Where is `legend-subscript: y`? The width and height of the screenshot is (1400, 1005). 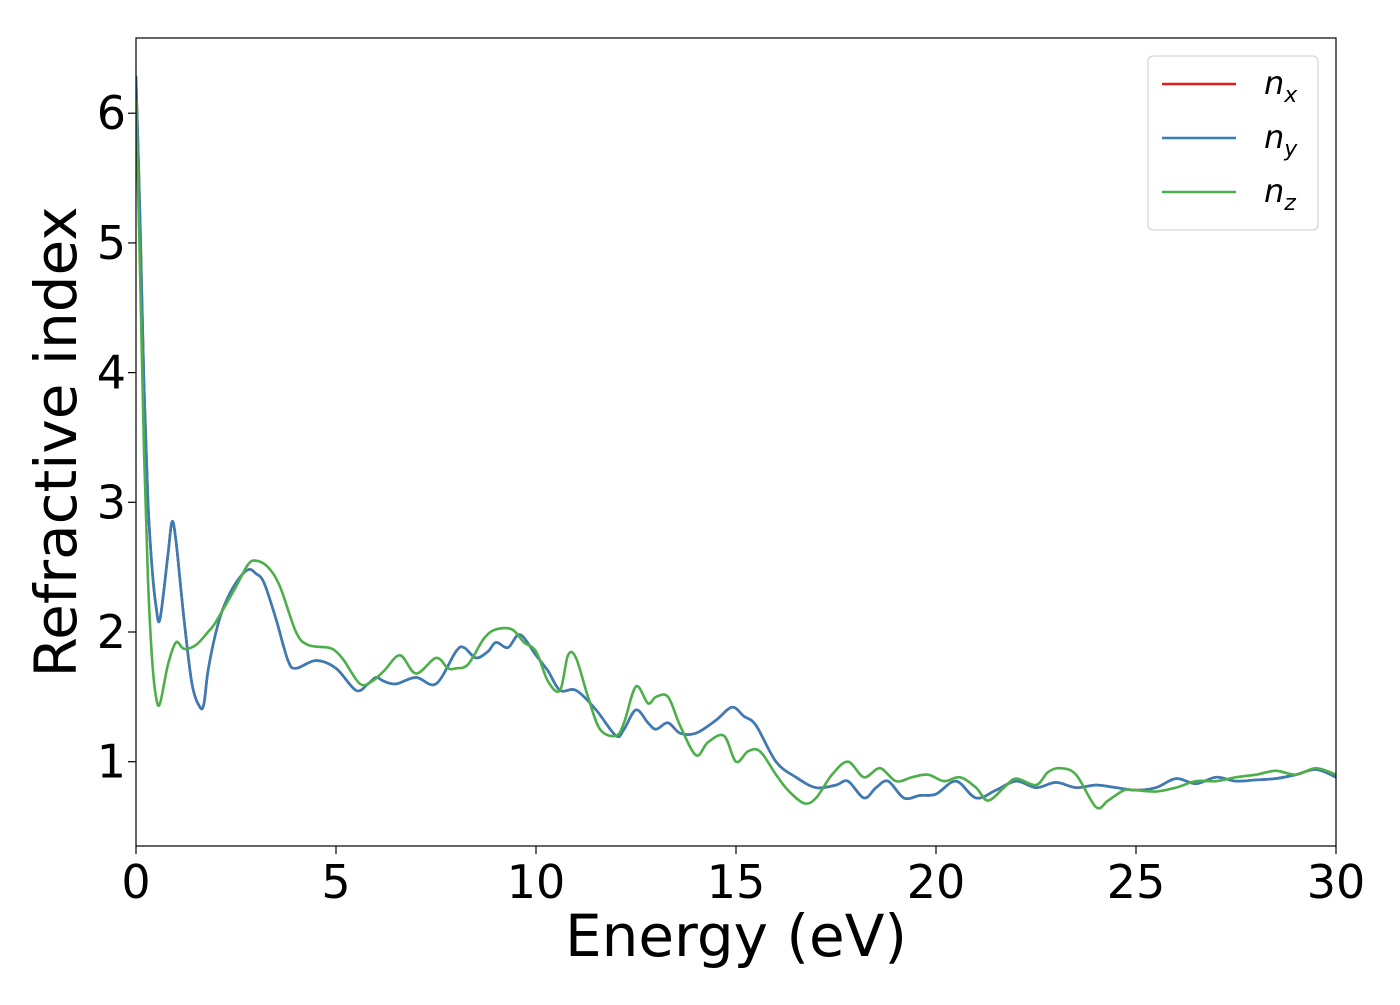
legend-subscript: y is located at coordinates (1290, 149).